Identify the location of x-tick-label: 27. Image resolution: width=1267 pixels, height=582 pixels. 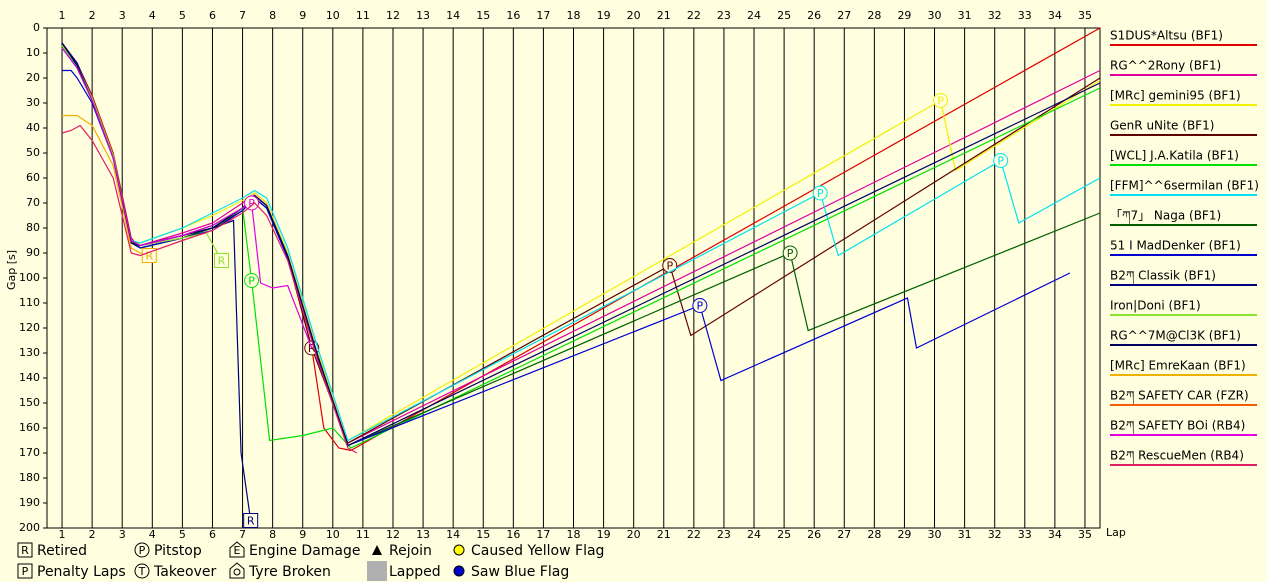
(844, 15).